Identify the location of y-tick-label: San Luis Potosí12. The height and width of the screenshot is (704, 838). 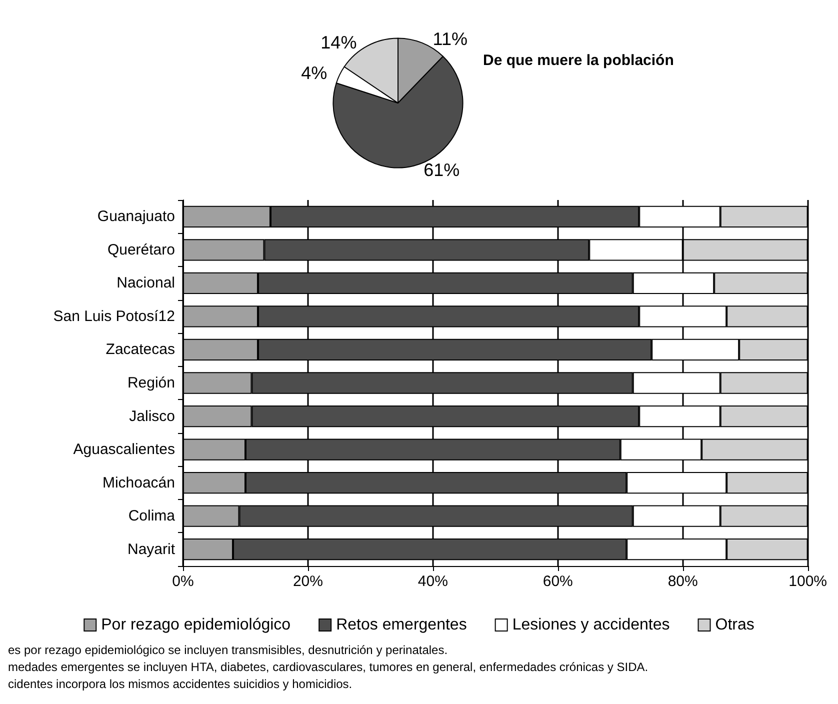
(114, 316).